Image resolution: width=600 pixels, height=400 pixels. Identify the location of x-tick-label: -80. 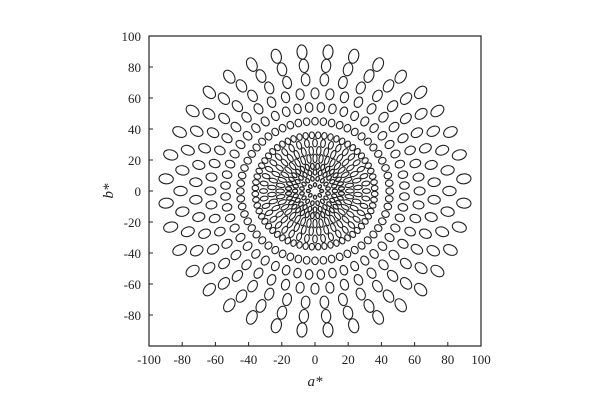
(182, 359).